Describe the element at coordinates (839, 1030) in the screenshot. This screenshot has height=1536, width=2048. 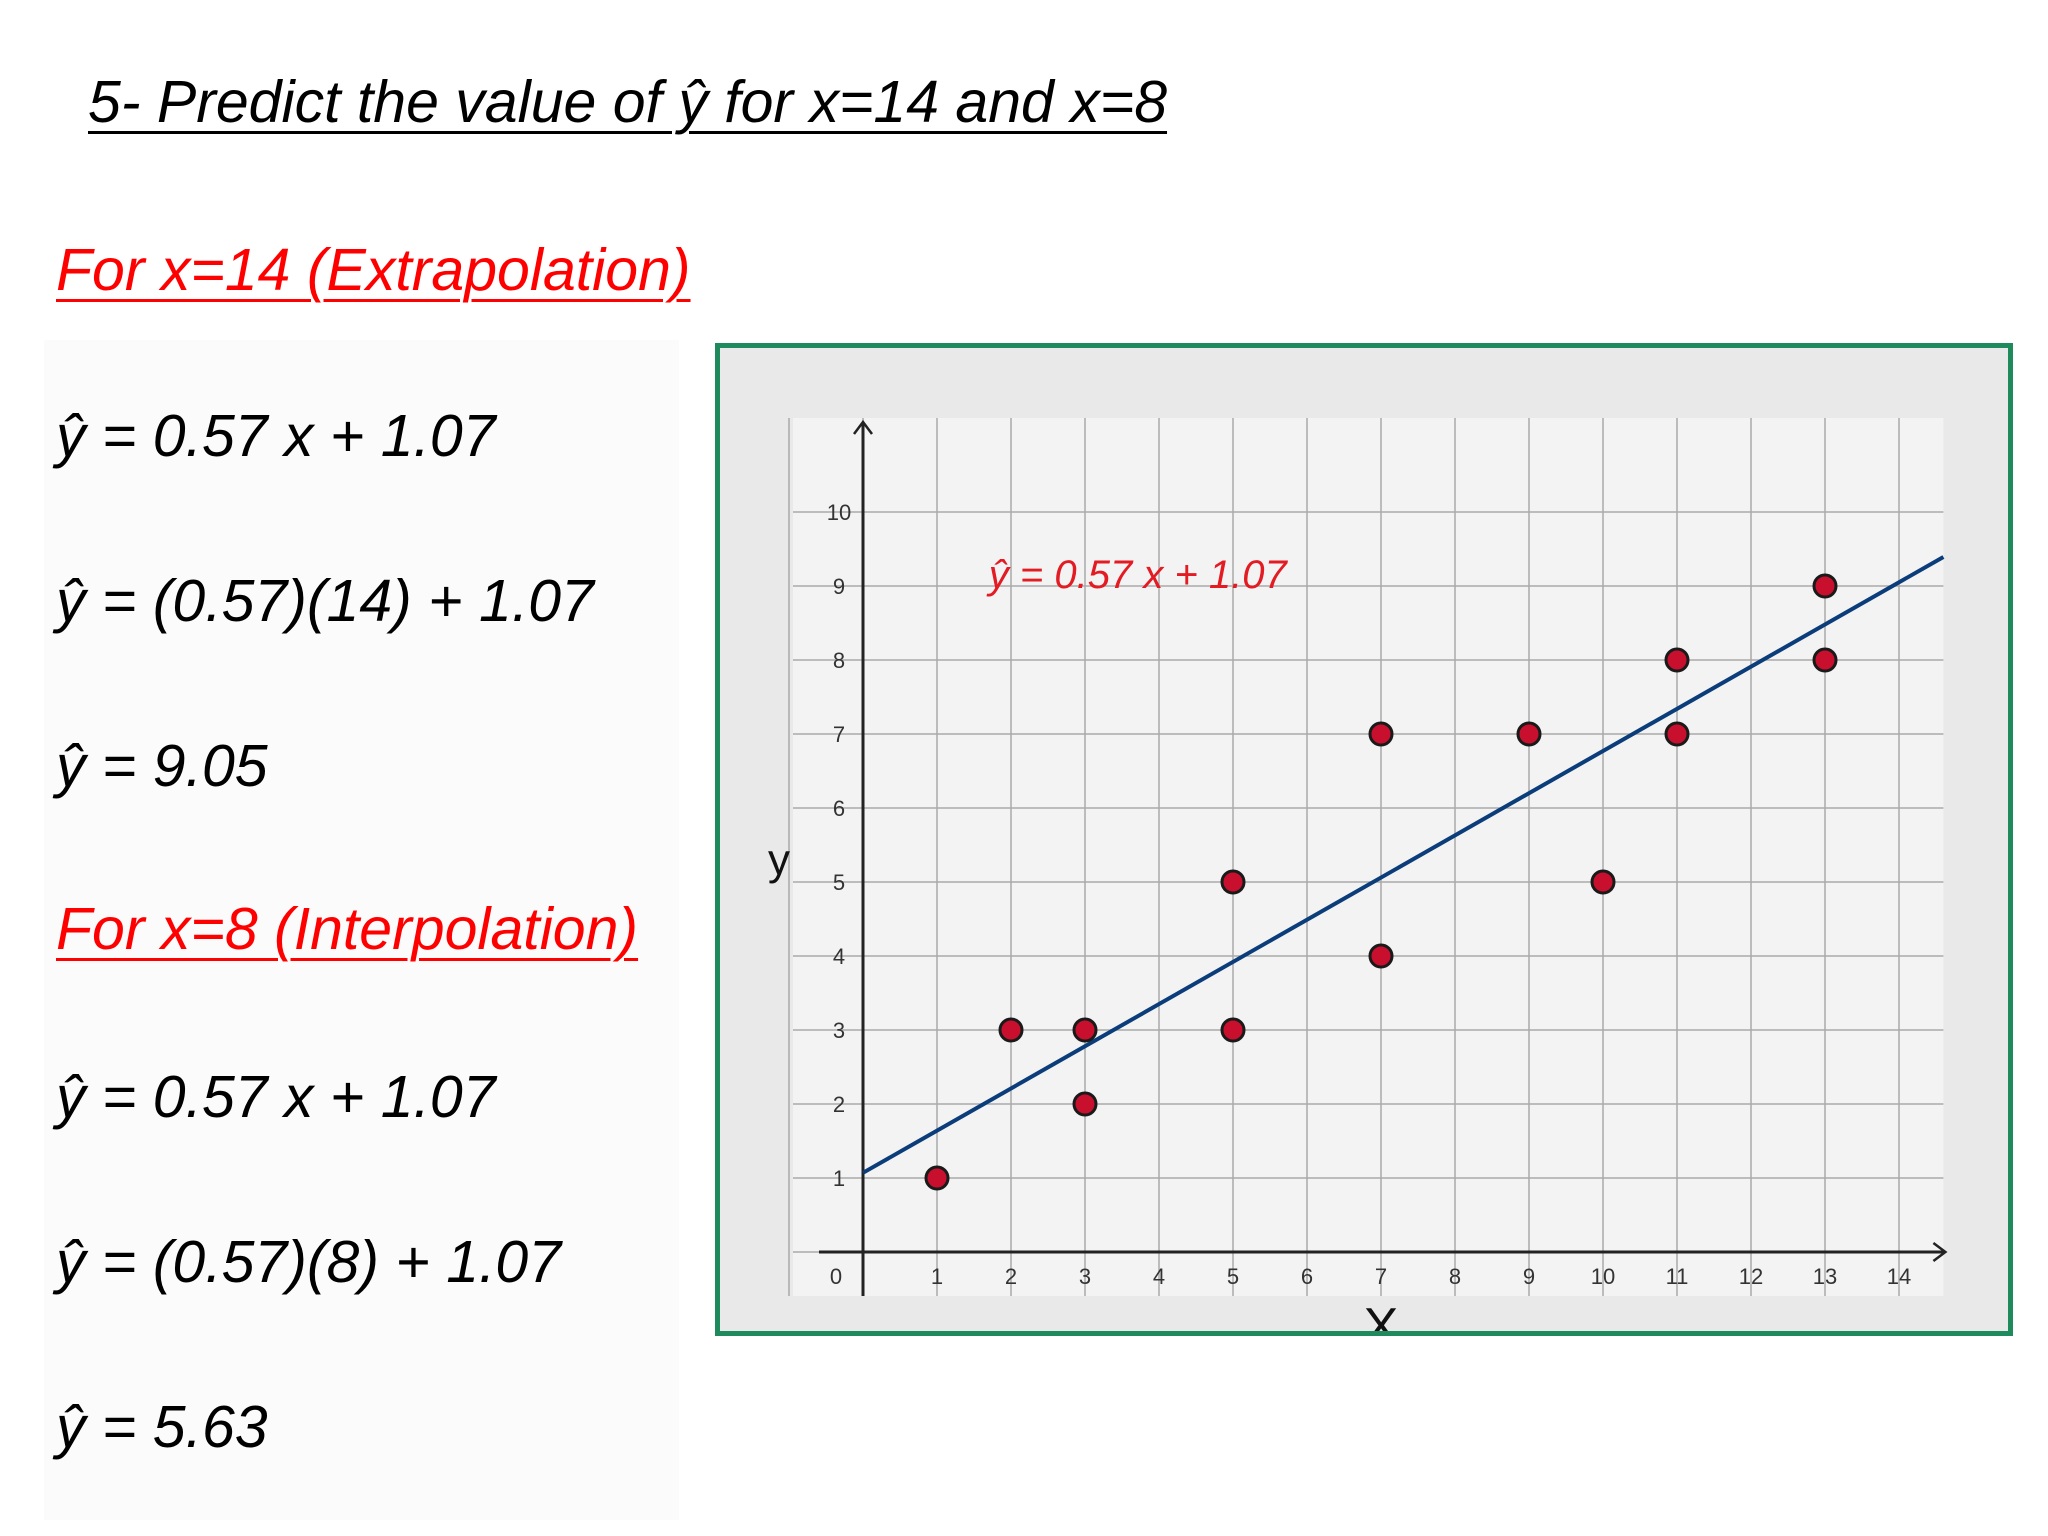
I see `y-tick-label: 3` at that location.